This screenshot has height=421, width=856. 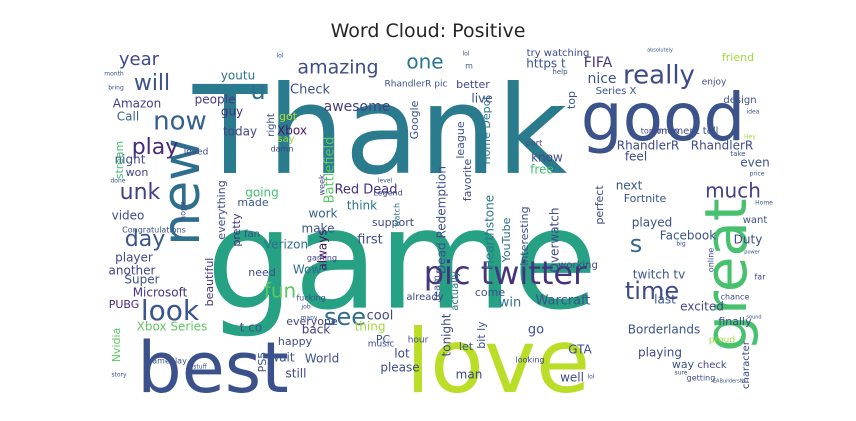 I want to click on word-home-depot: Home Depot, so click(x=486, y=130).